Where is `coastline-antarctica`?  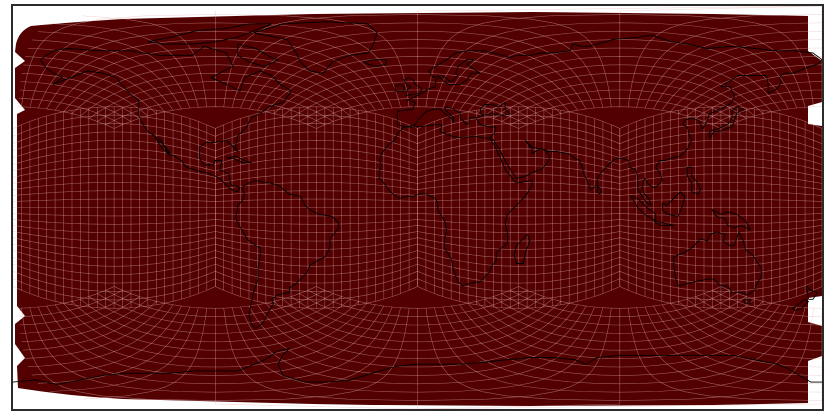 coastline-antarctica is located at coordinates (417, 366).